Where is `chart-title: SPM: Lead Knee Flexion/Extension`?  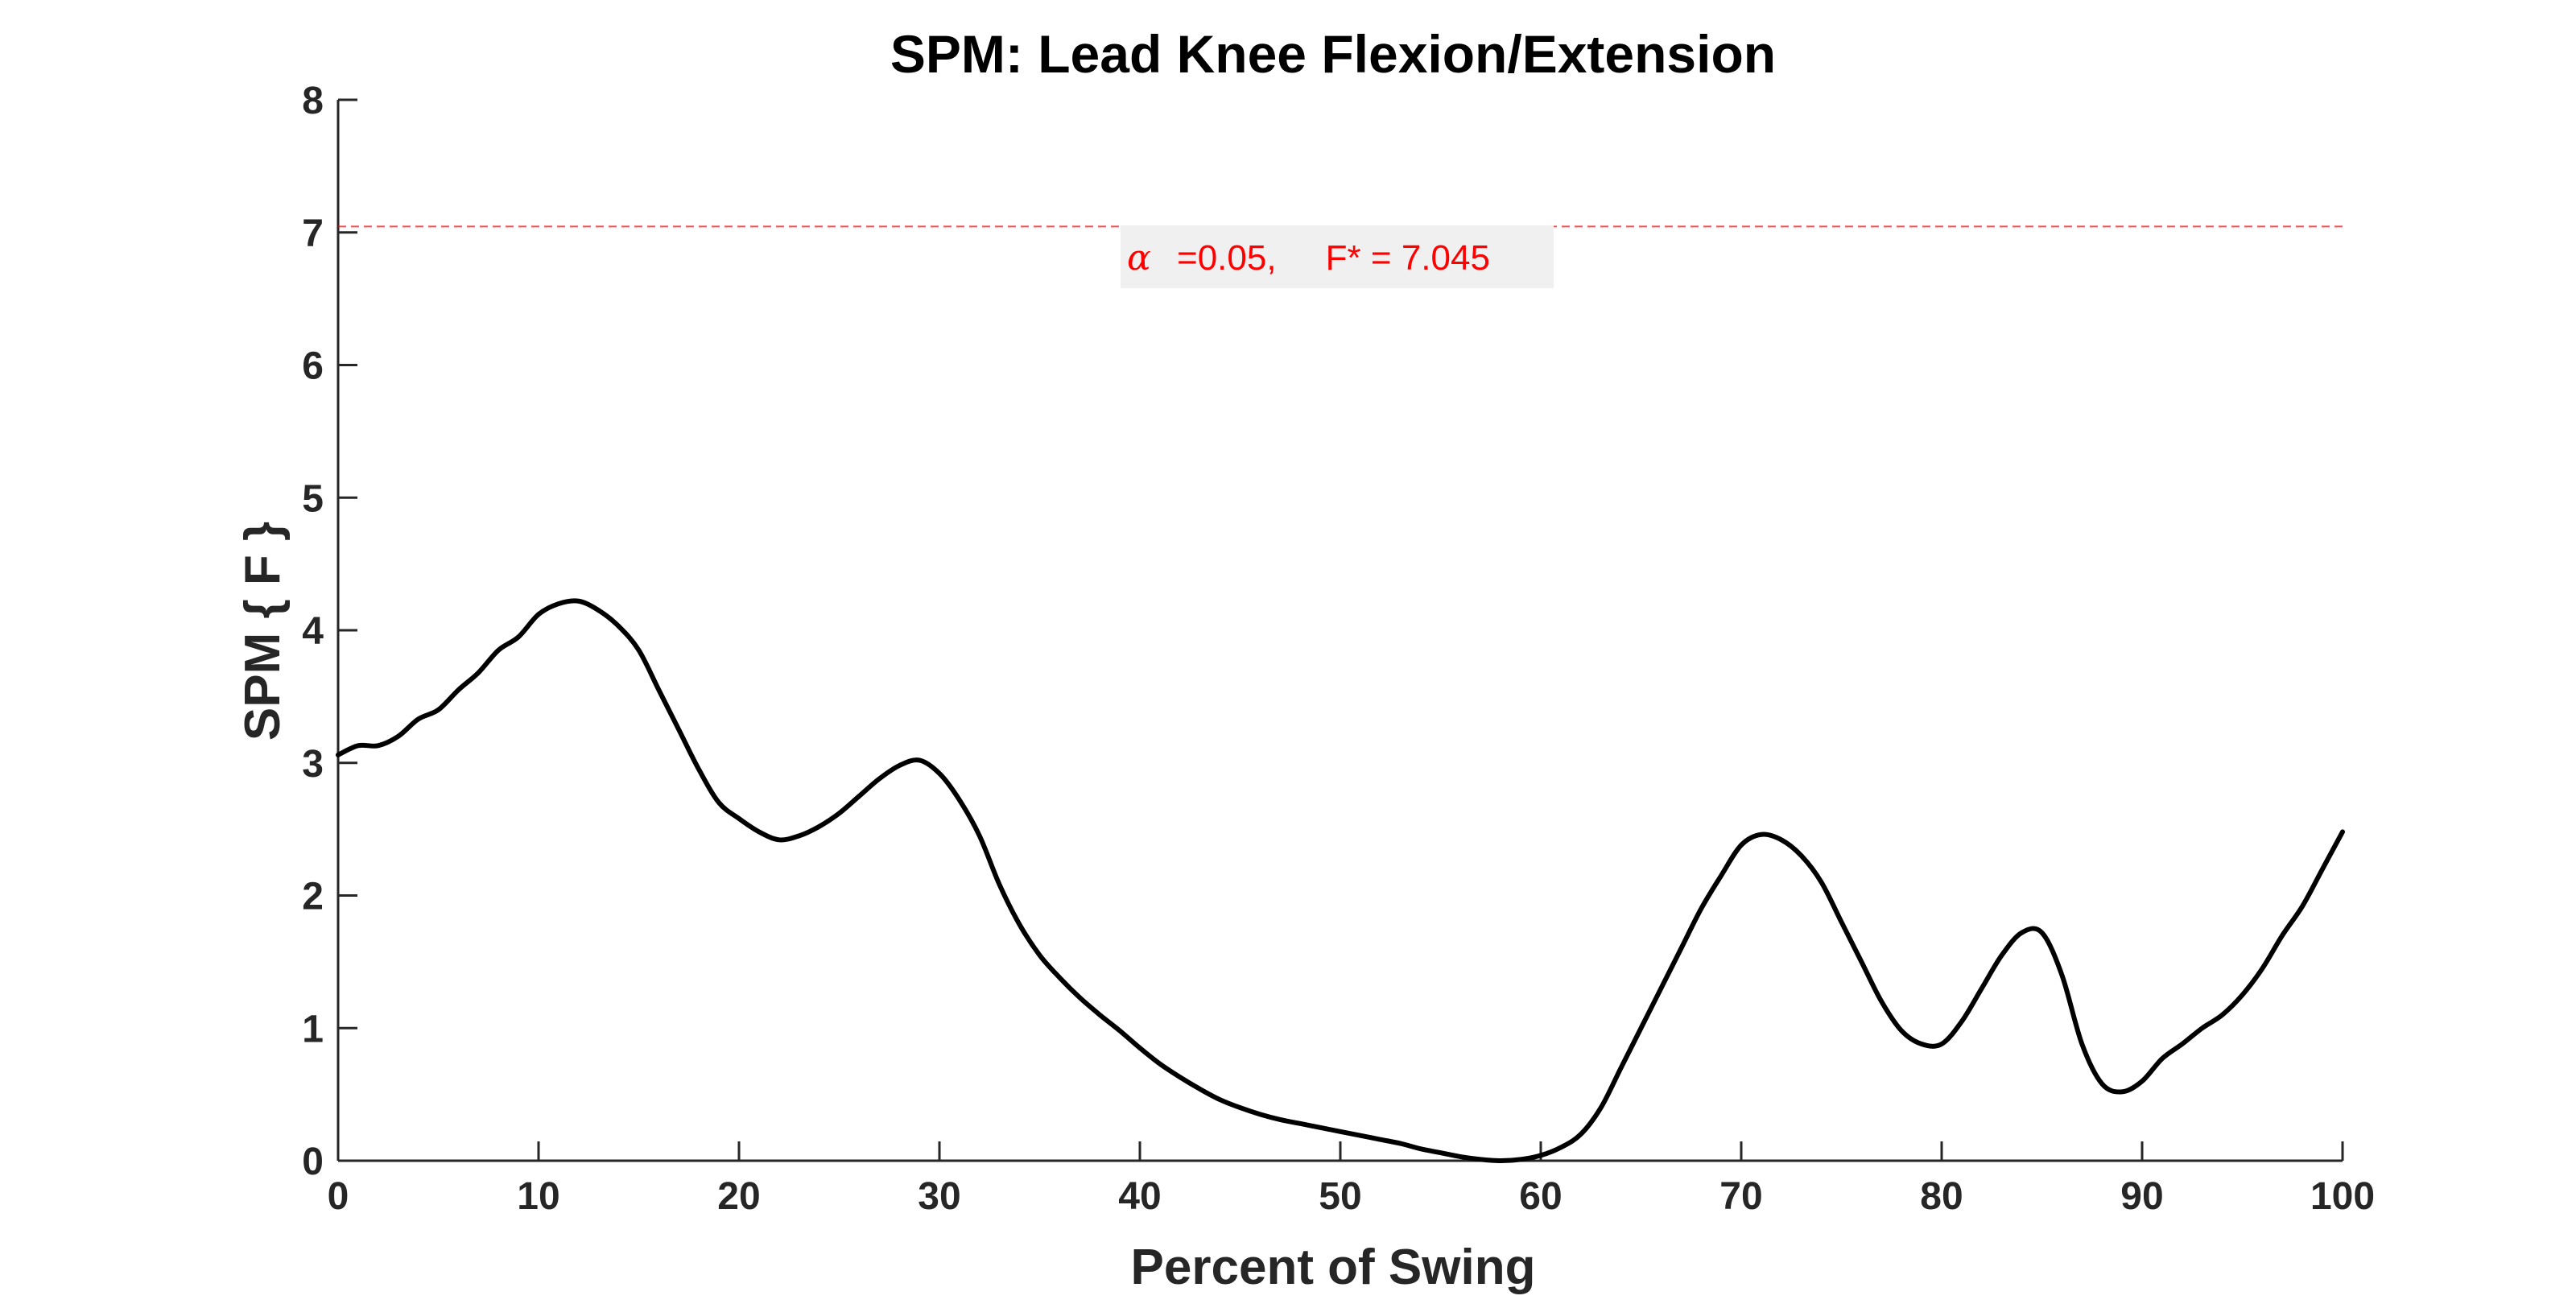
chart-title: SPM: Lead Knee Flexion/Extension is located at coordinates (1333, 54).